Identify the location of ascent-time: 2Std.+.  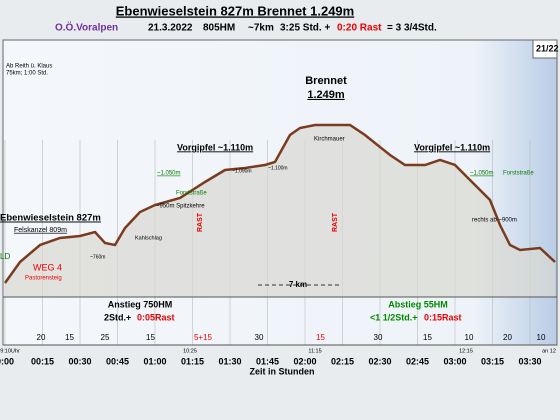
(117, 317).